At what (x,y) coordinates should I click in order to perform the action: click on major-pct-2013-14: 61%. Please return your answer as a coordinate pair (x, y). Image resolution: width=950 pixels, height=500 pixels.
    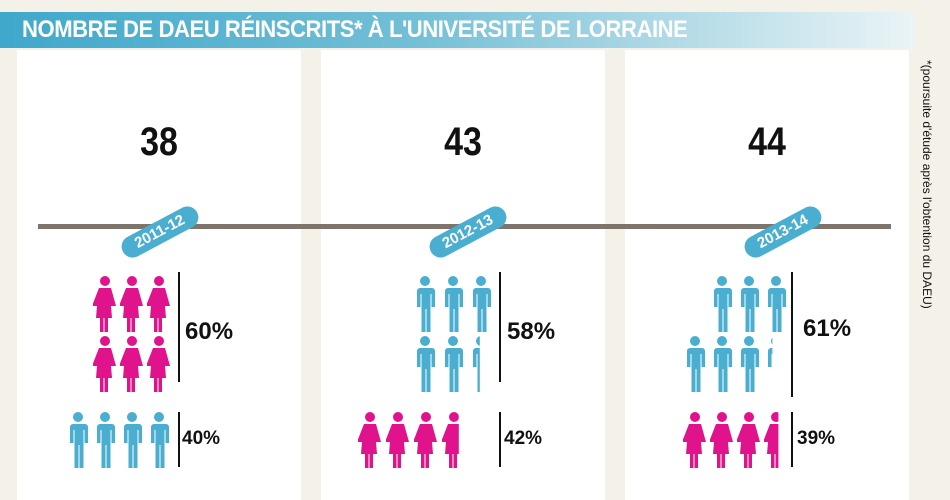
    Looking at the image, I should click on (827, 328).